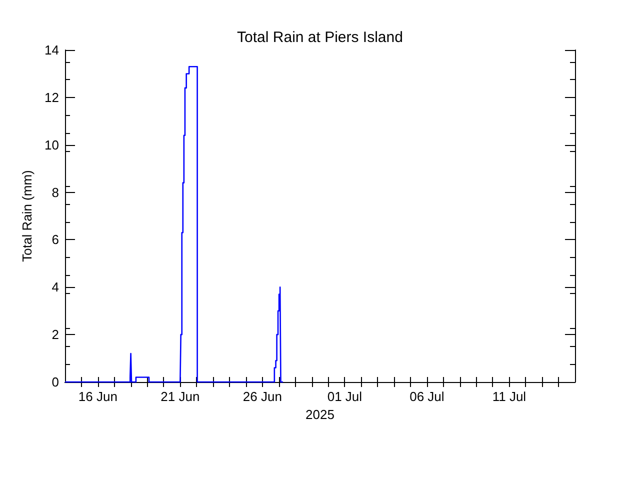 The image size is (640, 480). What do you see at coordinates (320, 414) in the screenshot?
I see `x-axis-title: 2025` at bounding box center [320, 414].